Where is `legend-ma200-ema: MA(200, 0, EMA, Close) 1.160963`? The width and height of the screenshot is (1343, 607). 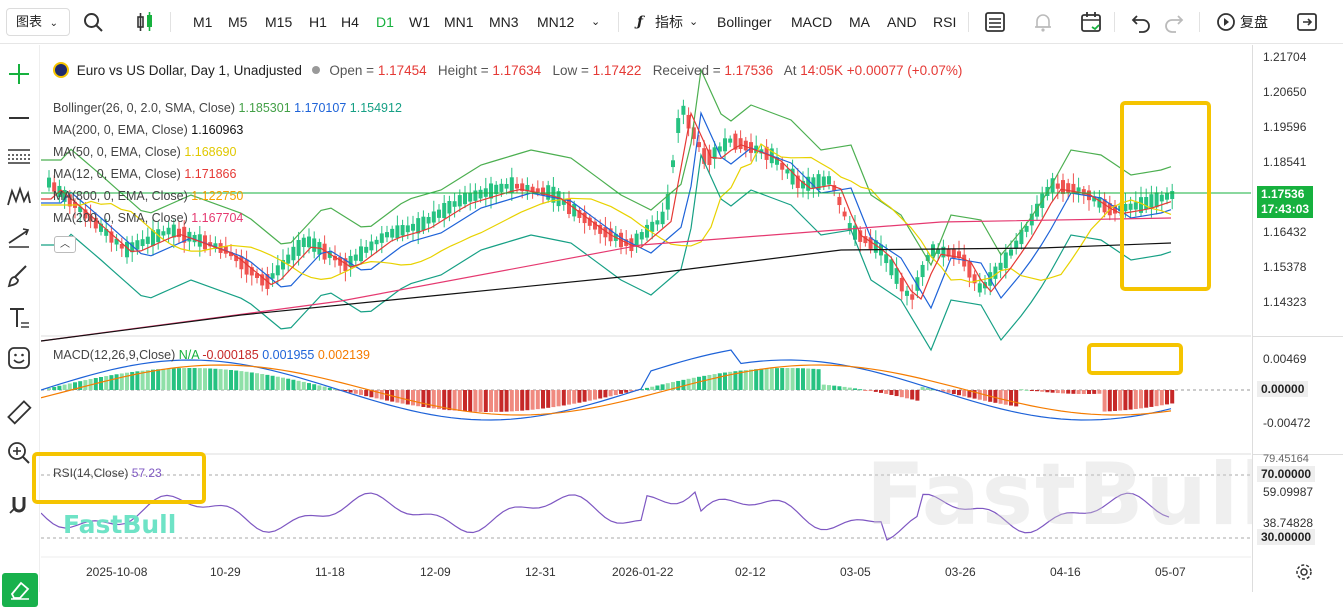 legend-ma200-ema: MA(200, 0, EMA, Close) 1.160963 is located at coordinates (148, 130).